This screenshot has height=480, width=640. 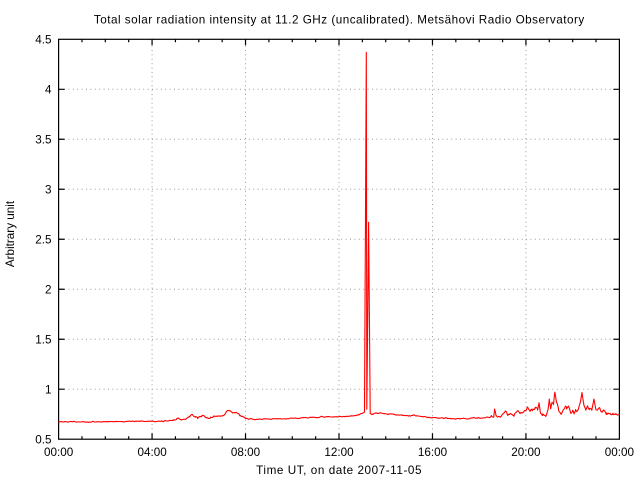 I want to click on svg-text: 1.5, so click(x=43, y=339).